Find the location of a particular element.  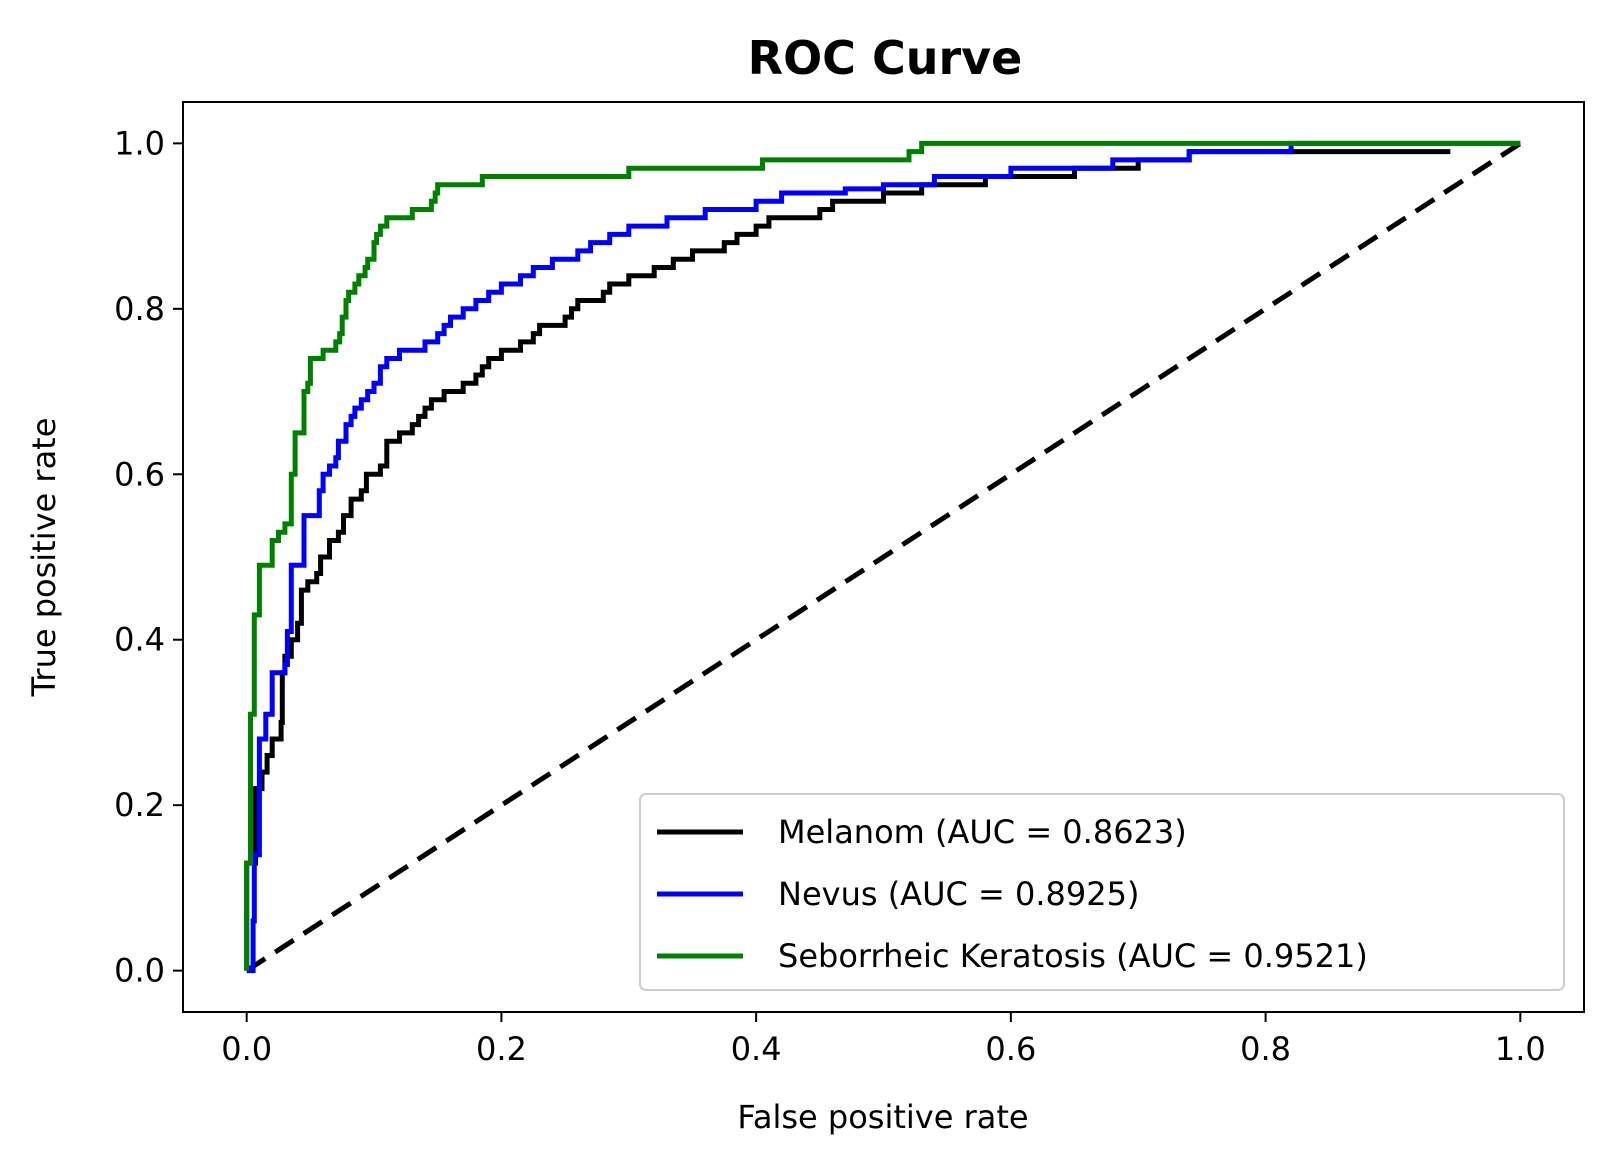

legend-box is located at coordinates (1102, 892).